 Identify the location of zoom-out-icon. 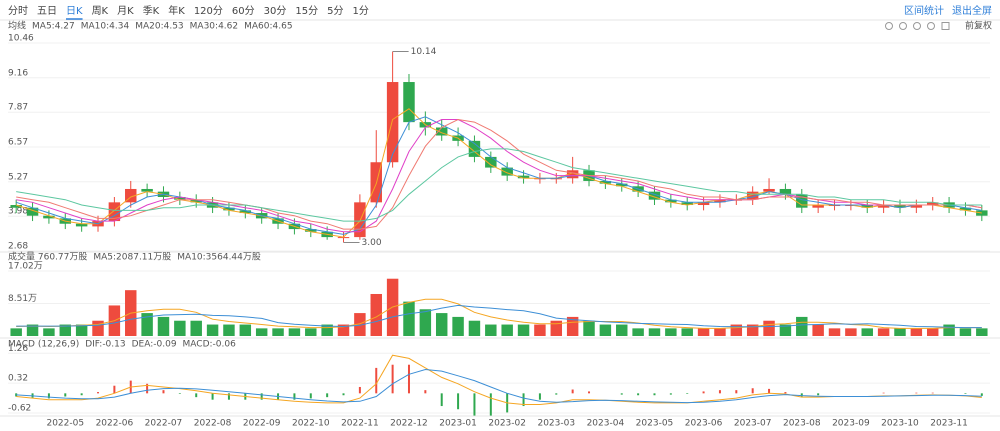
(917, 26).